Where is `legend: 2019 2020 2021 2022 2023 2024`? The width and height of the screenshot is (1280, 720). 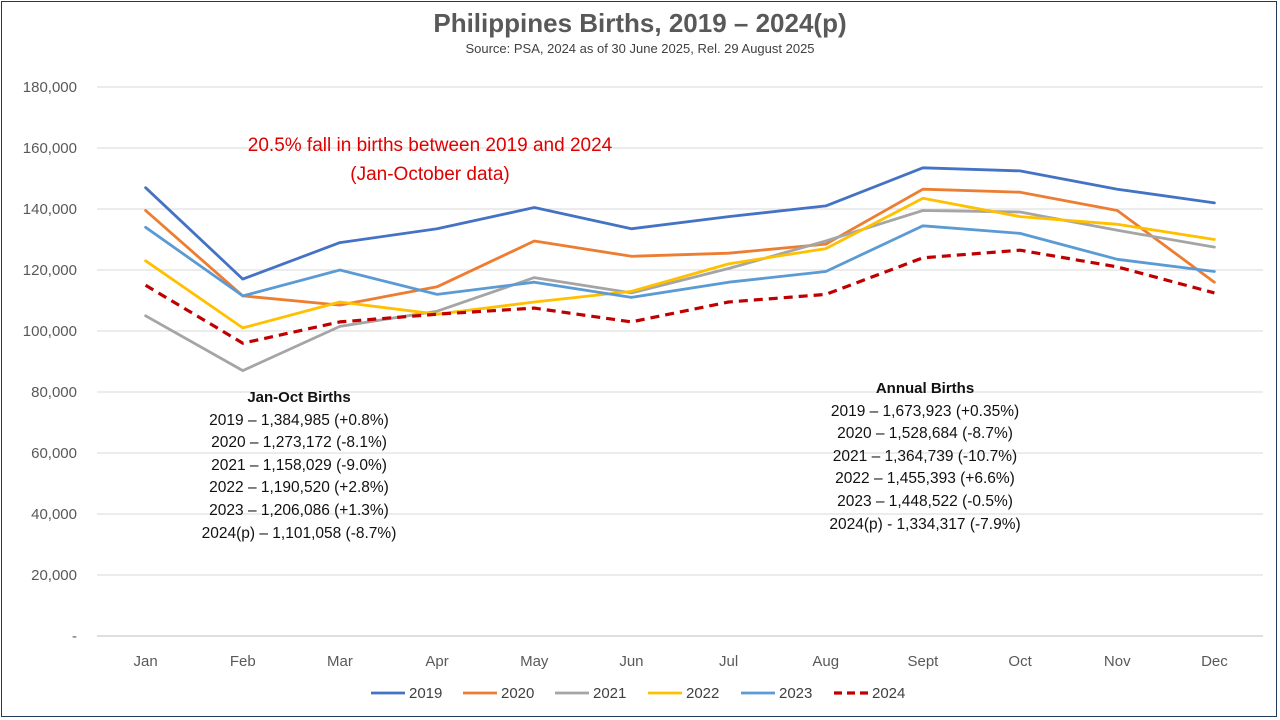 legend: 2019 2020 2021 2022 2023 2024 is located at coordinates (638, 693).